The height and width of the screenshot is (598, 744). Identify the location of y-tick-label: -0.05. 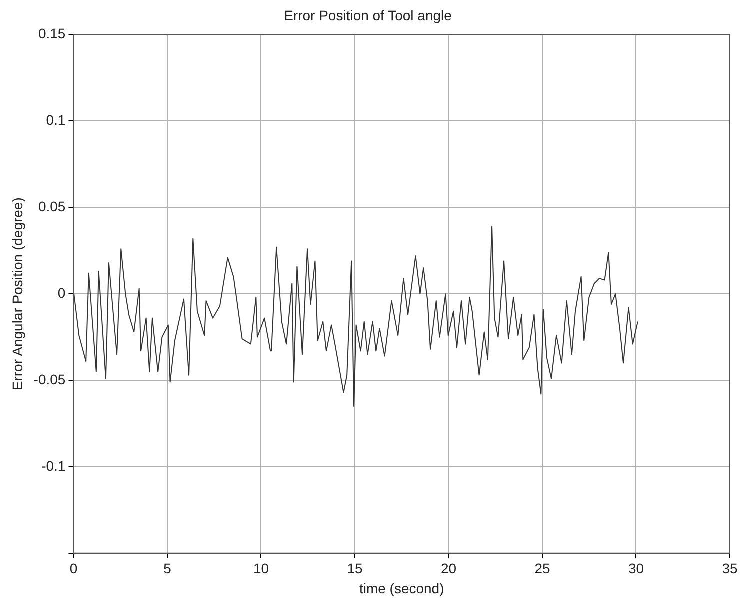
(50, 379).